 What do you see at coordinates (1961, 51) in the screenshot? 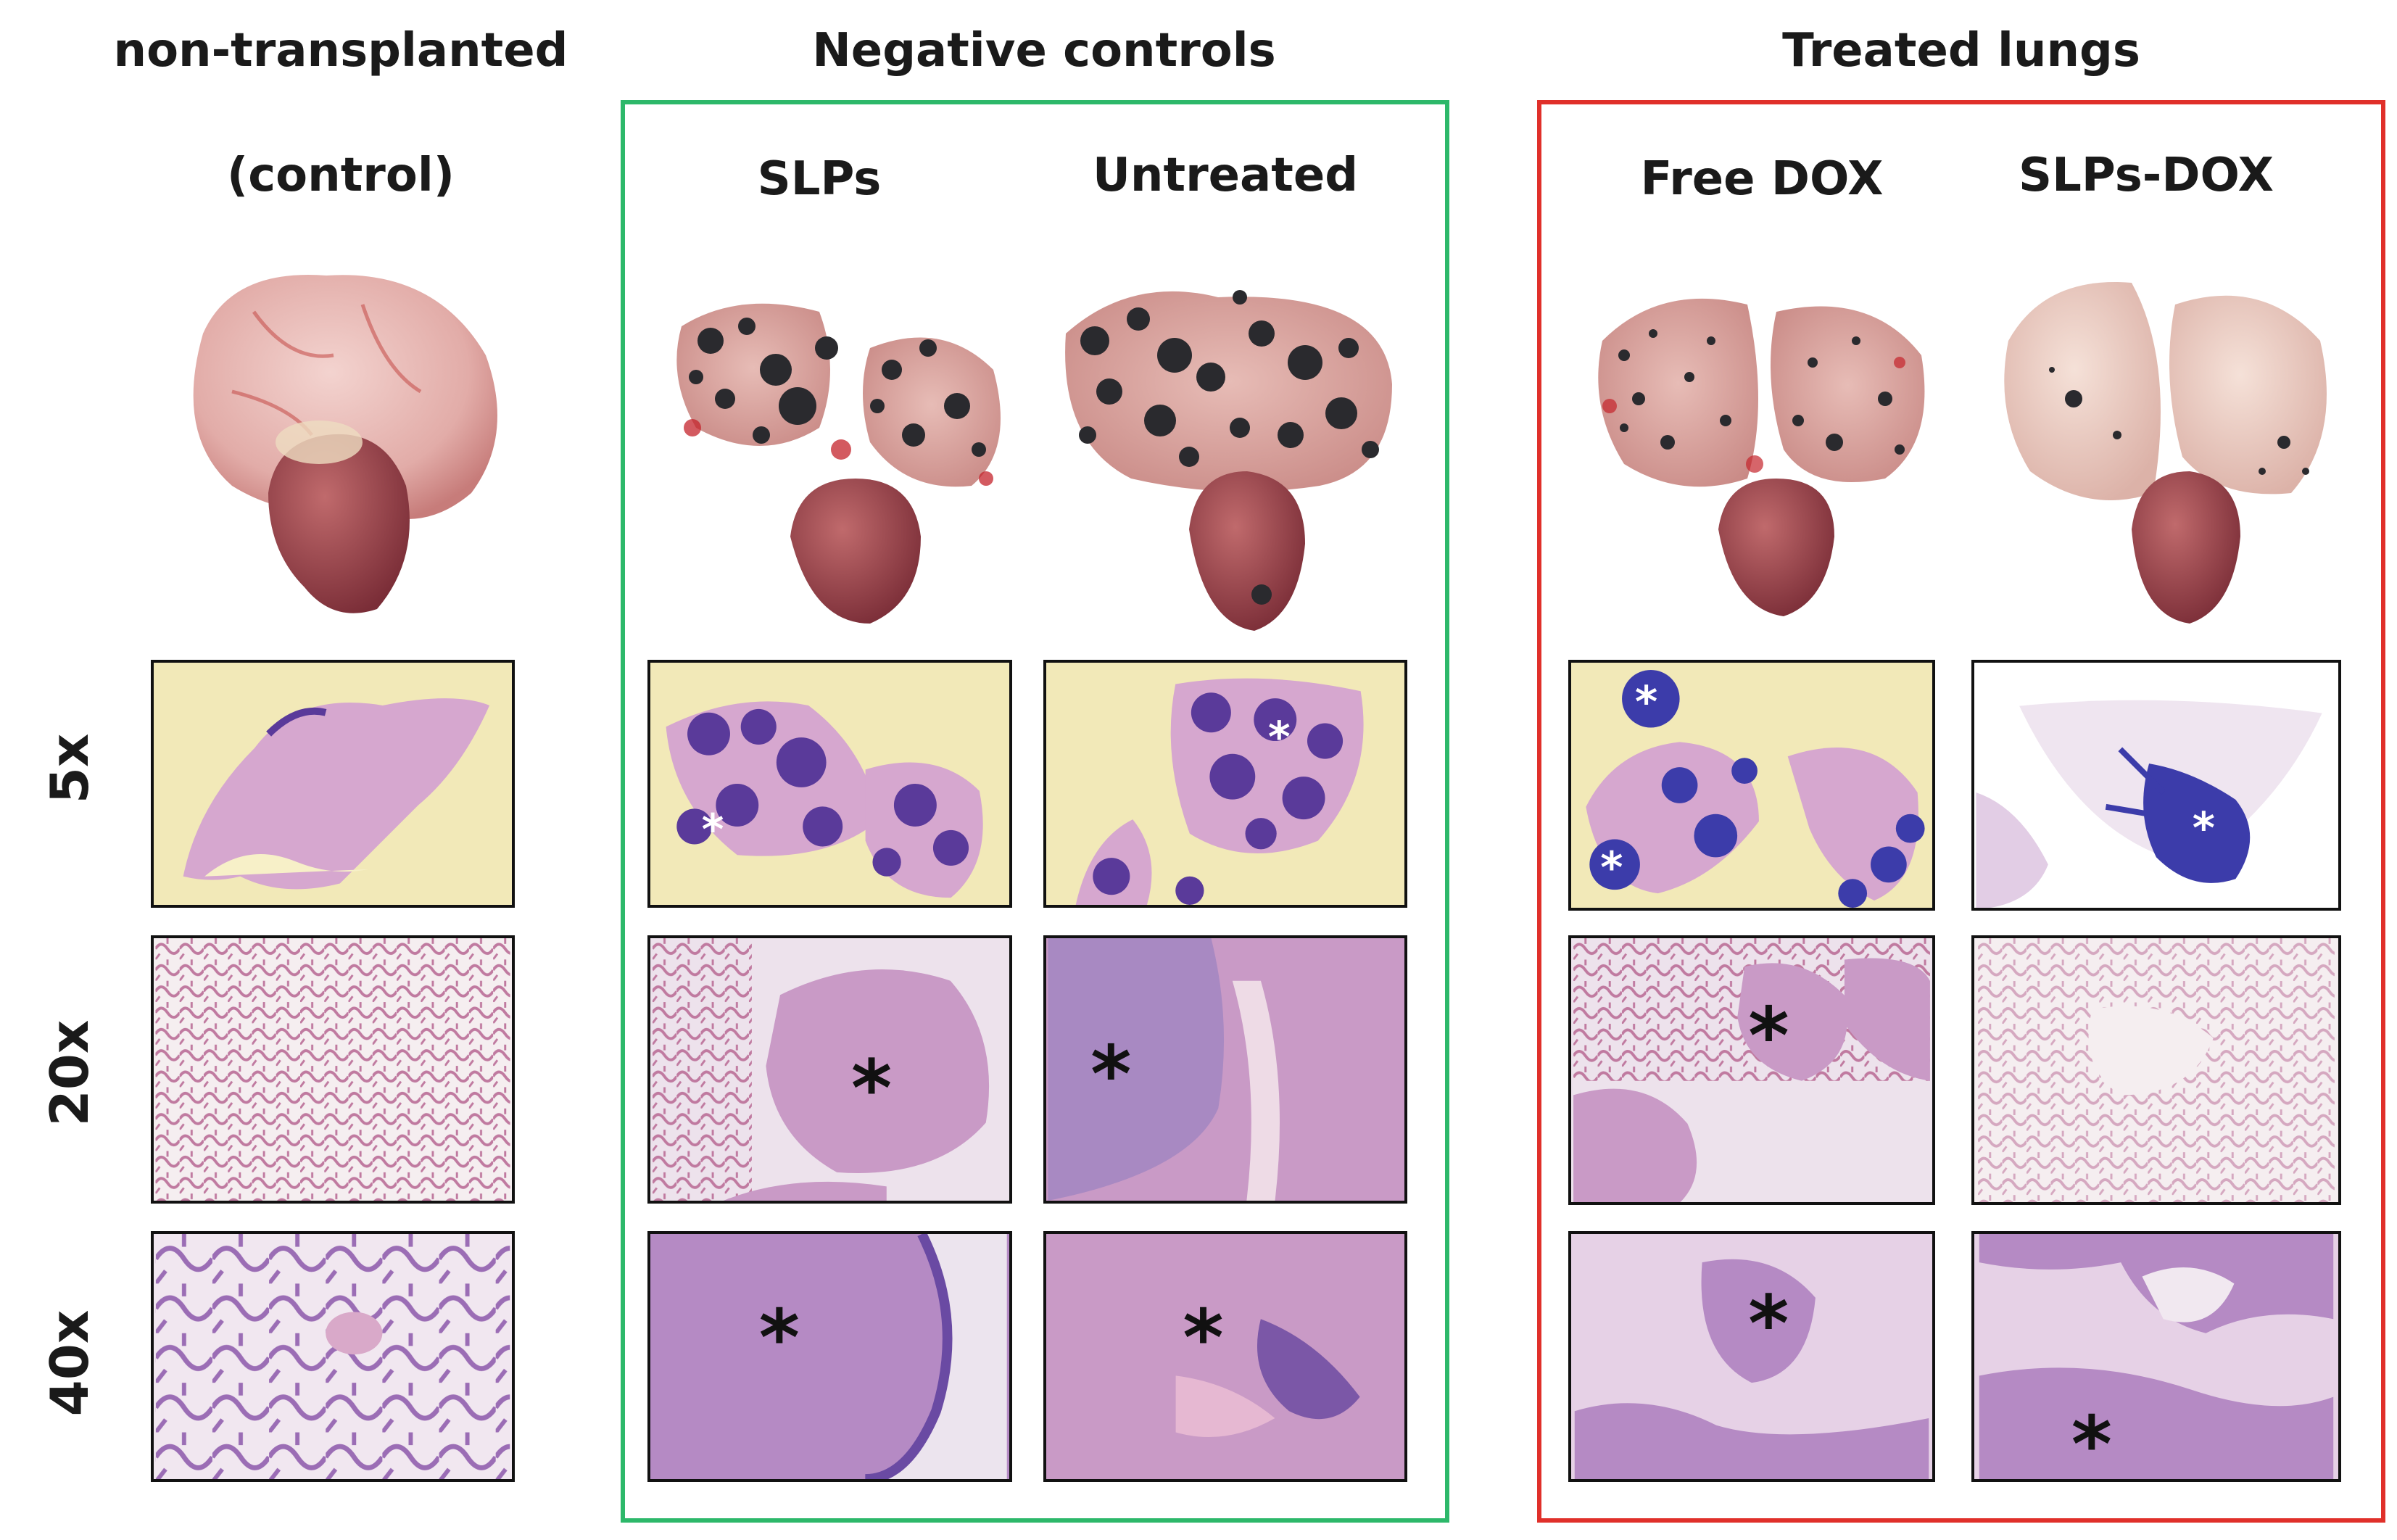
I see `header-treated-lungs: Treated lungs` at bounding box center [1961, 51].